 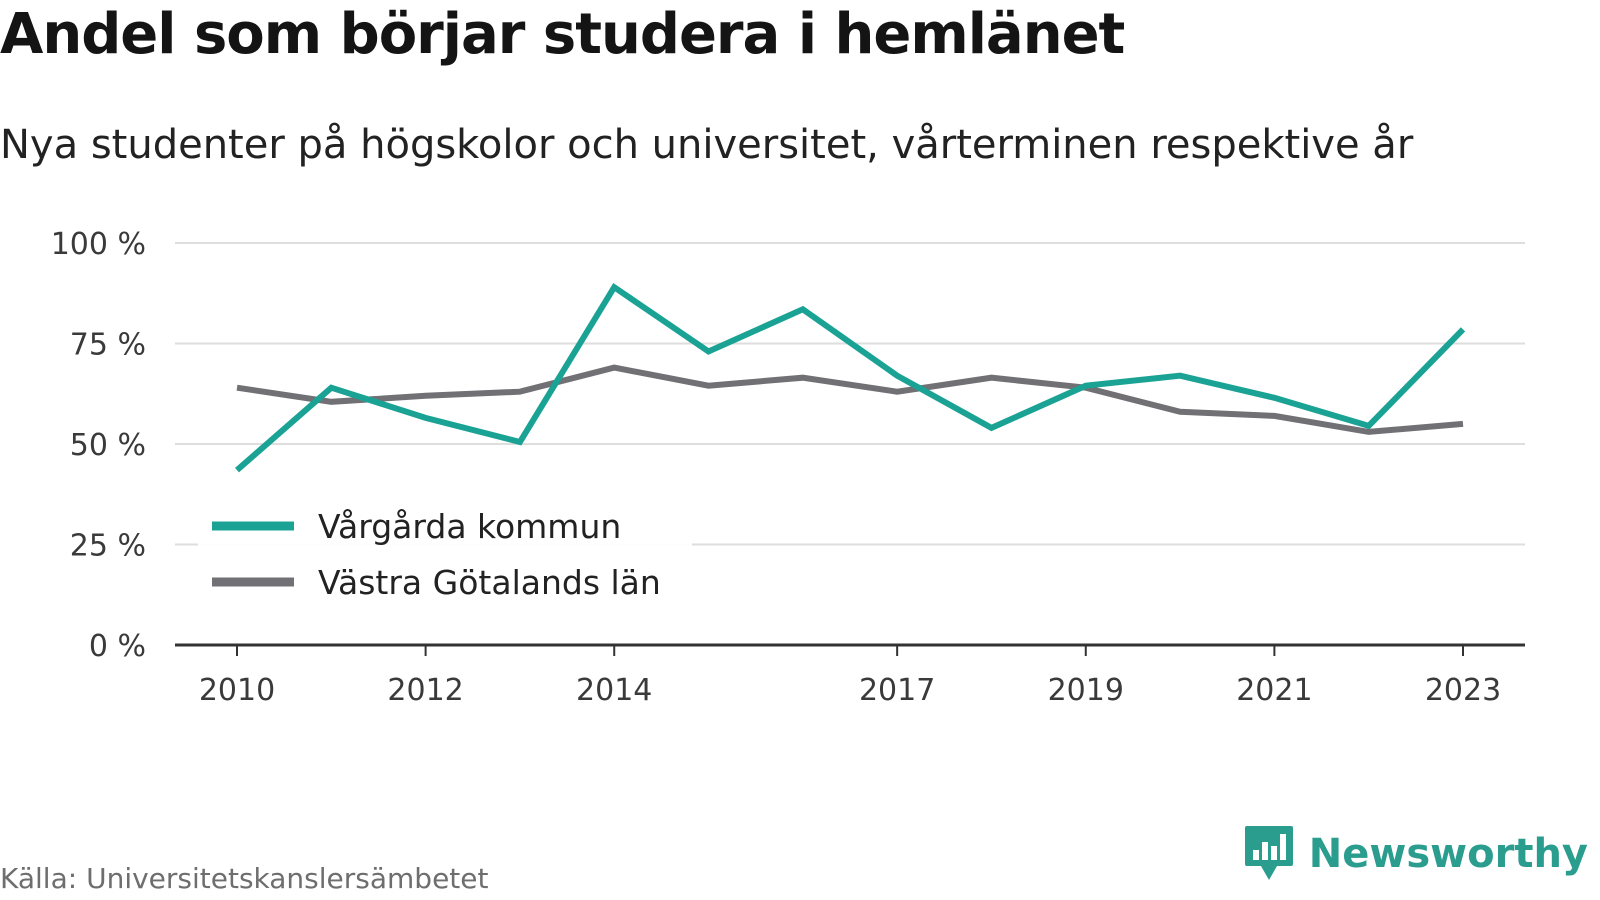 I want to click on x-tick-label: 2017, so click(x=897, y=690).